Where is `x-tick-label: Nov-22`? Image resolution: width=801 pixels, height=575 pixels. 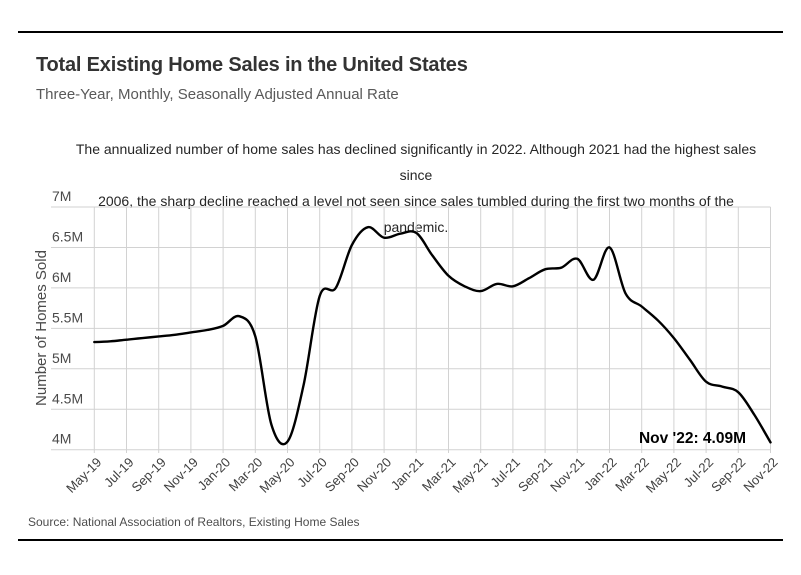 x-tick-label: Nov-22 is located at coordinates (760, 475).